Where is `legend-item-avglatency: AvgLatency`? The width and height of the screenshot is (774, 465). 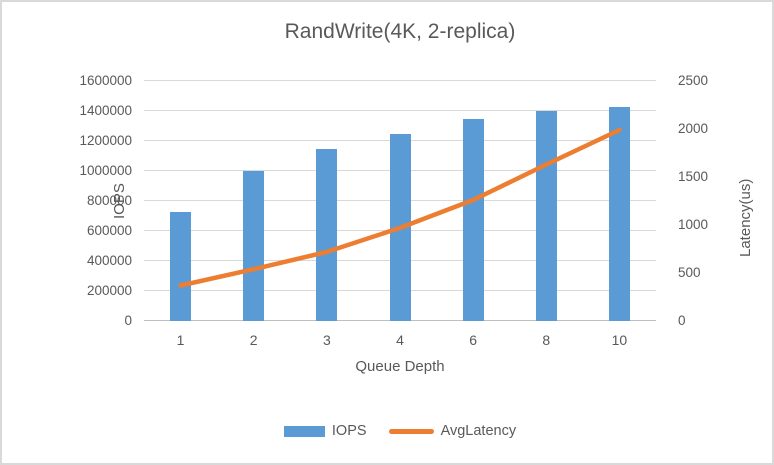 legend-item-avglatency: AvgLatency is located at coordinates (452, 431).